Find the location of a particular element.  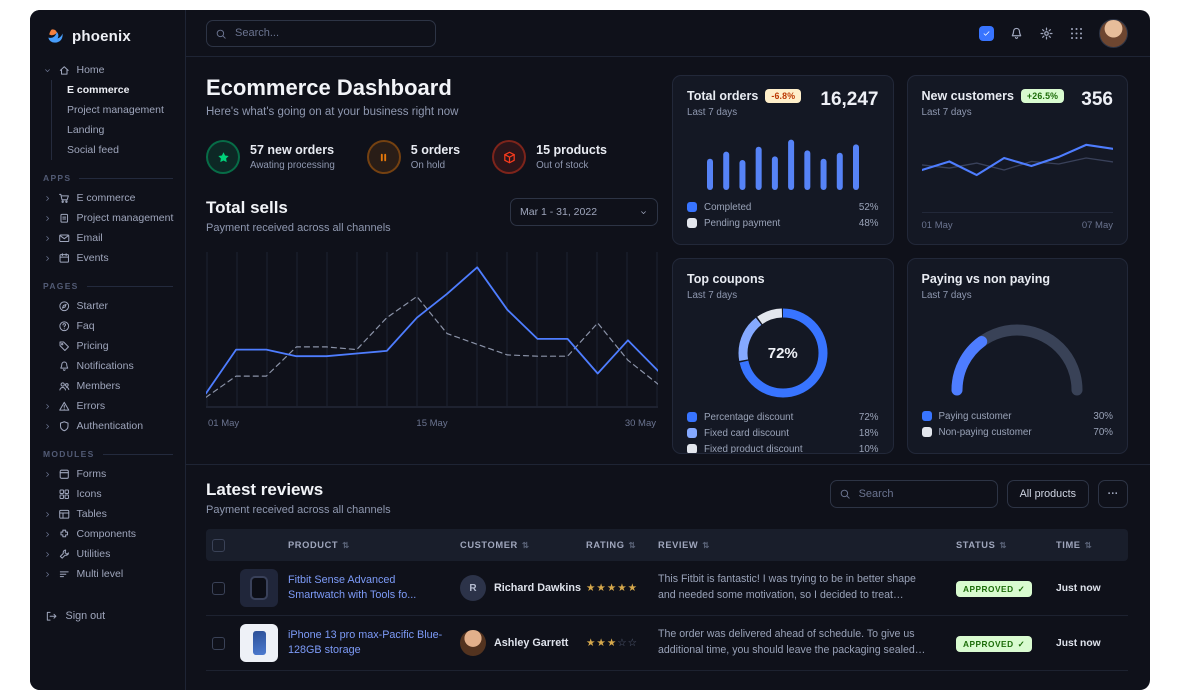

change-badge: -6.8% is located at coordinates (783, 96).